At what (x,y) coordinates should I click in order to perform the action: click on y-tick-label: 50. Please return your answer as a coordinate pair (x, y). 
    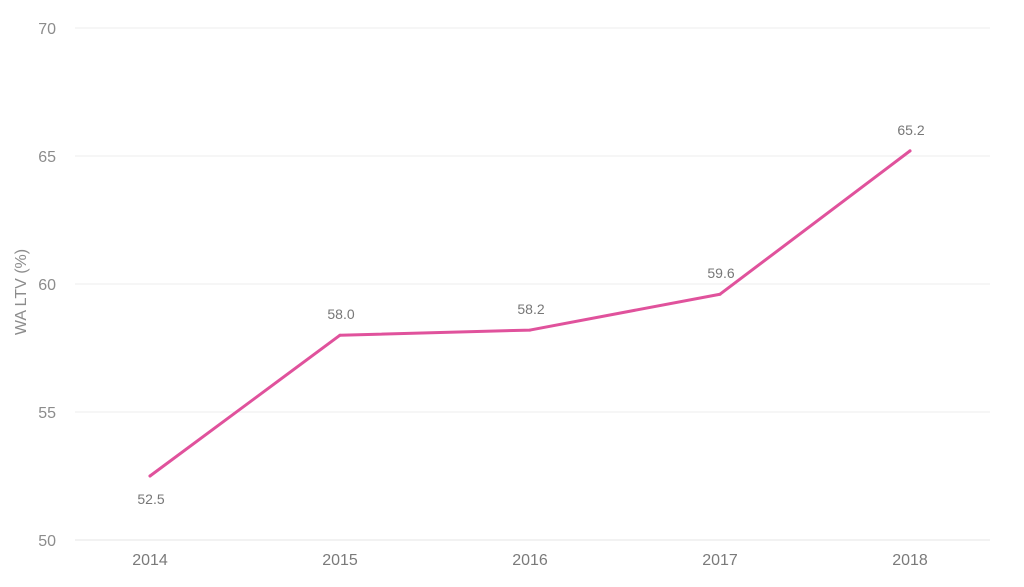
    Looking at the image, I should click on (47, 541).